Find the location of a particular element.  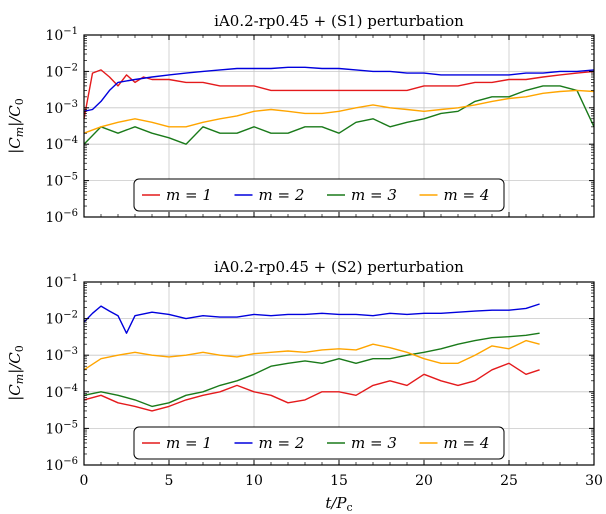

series-group is located at coordinates (339, 105).